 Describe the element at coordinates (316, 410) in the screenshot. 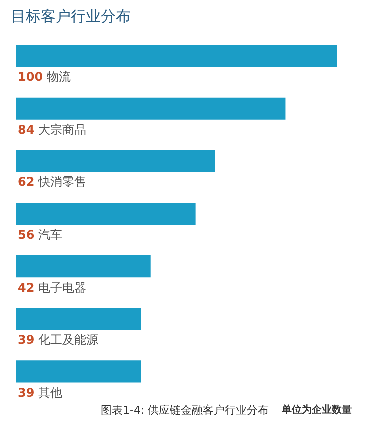

I see `annotation: 单位为企业数量` at that location.